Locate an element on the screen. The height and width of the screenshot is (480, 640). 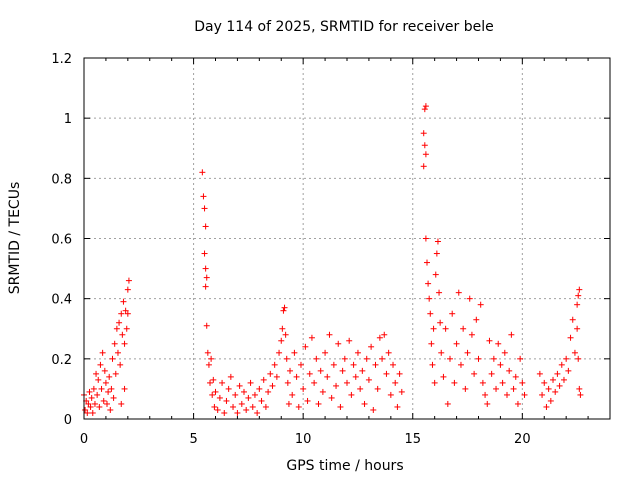
x-tick-label: 10 is located at coordinates (303, 439).